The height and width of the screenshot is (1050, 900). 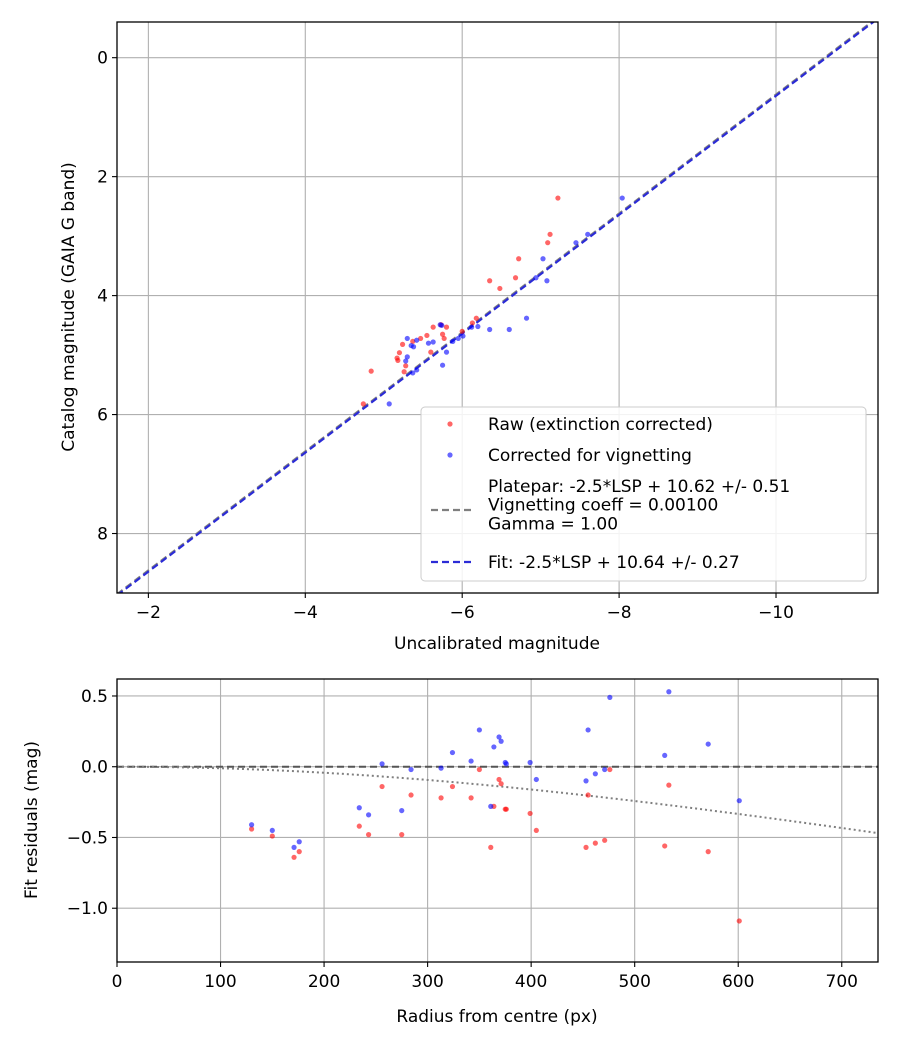 I want to click on legend-label-corrected: Corrected for vignetting, so click(x=590, y=456).